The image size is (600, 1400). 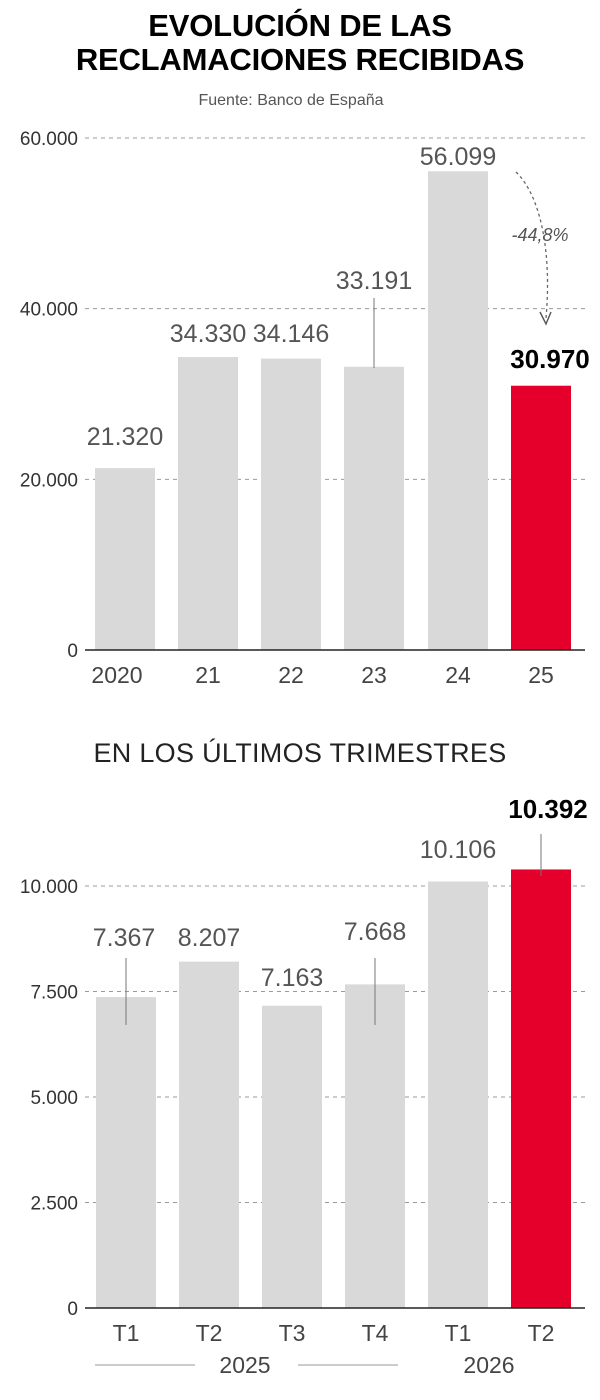 I want to click on data-label: 8.207, so click(x=209, y=938).